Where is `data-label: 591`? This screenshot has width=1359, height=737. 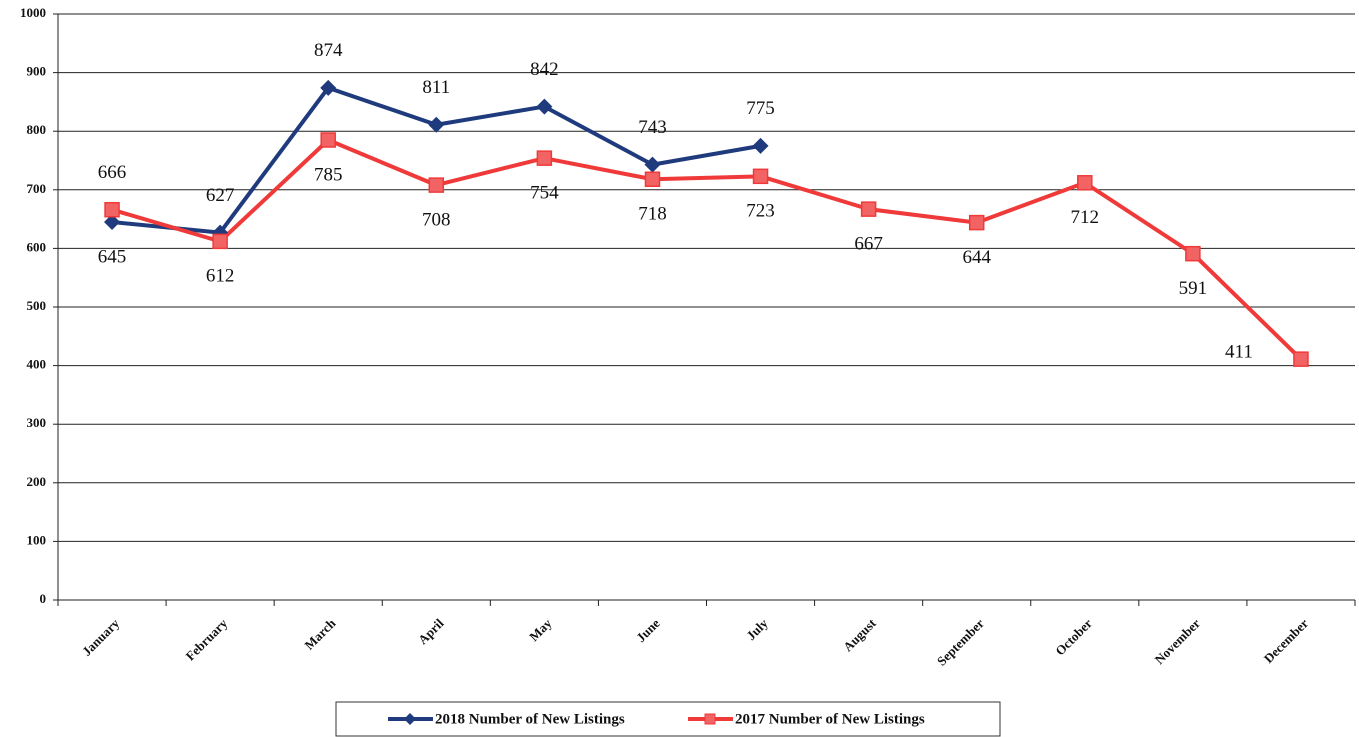 data-label: 591 is located at coordinates (1193, 288).